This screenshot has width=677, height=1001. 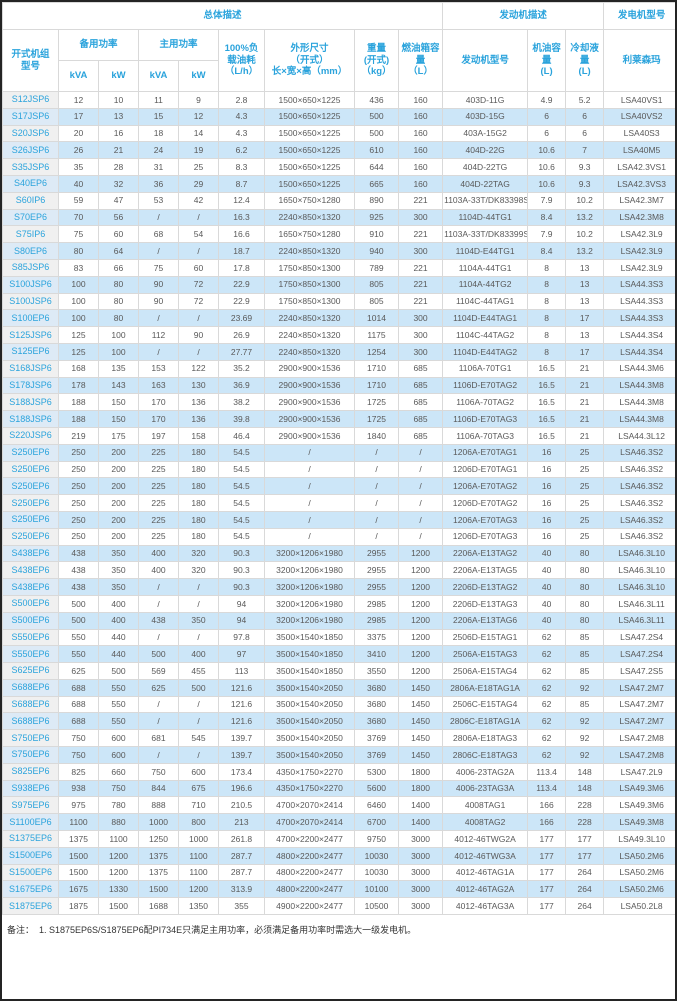 I want to click on cell-model: S17JSP6, so click(x=30, y=116).